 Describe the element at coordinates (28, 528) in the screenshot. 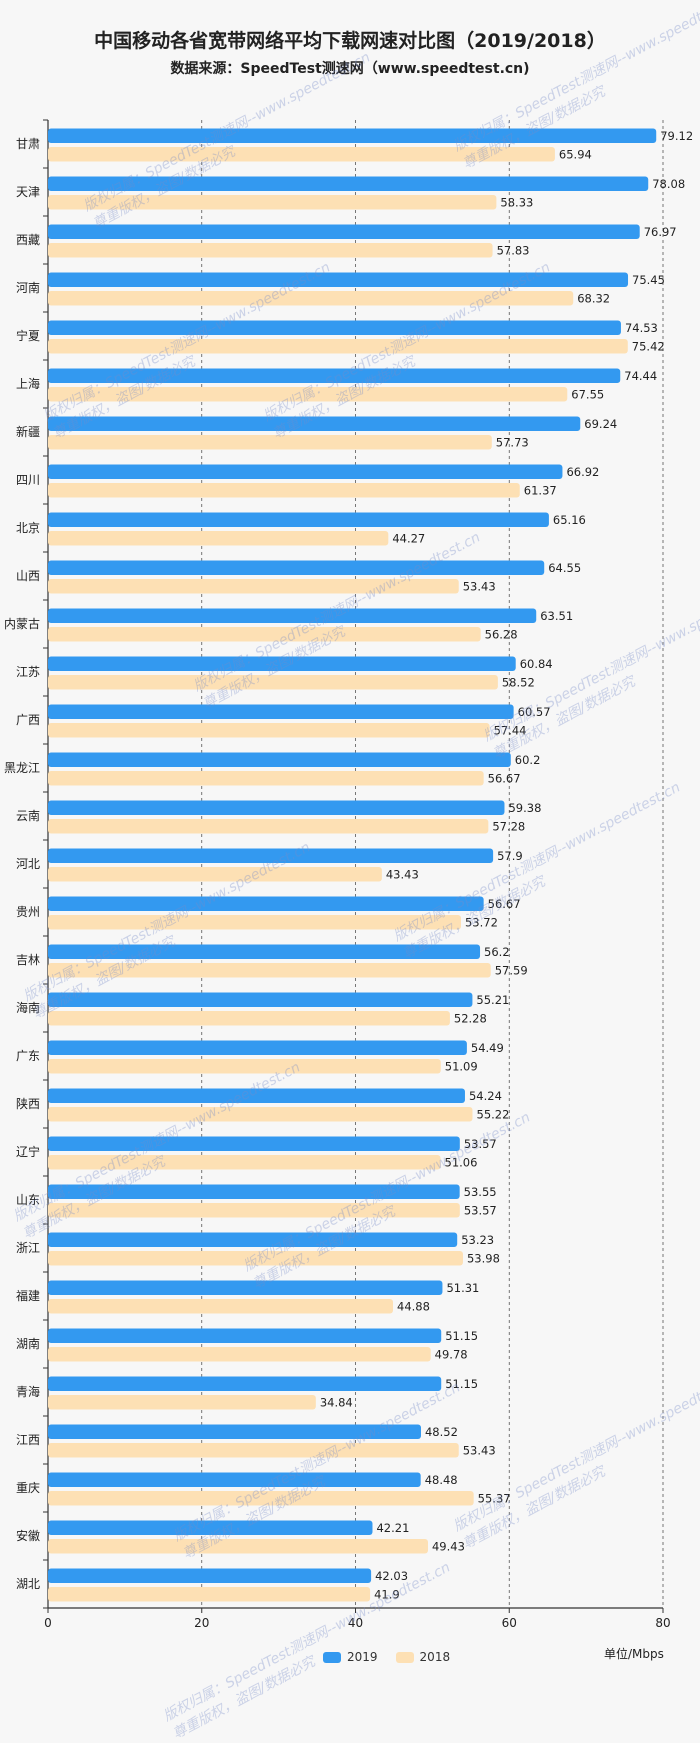

I see `category-label: 北京` at that location.